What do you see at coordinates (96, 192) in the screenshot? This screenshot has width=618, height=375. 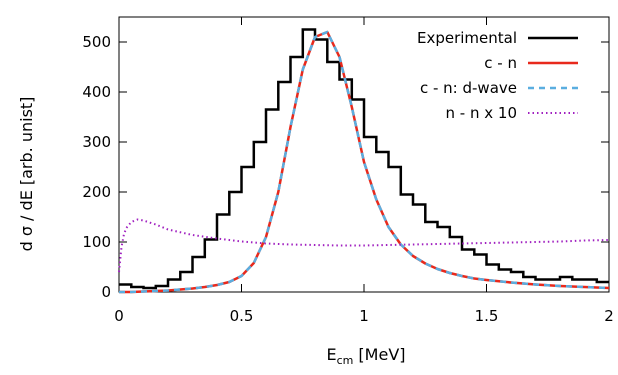 I see `y-tick-label: 200` at bounding box center [96, 192].